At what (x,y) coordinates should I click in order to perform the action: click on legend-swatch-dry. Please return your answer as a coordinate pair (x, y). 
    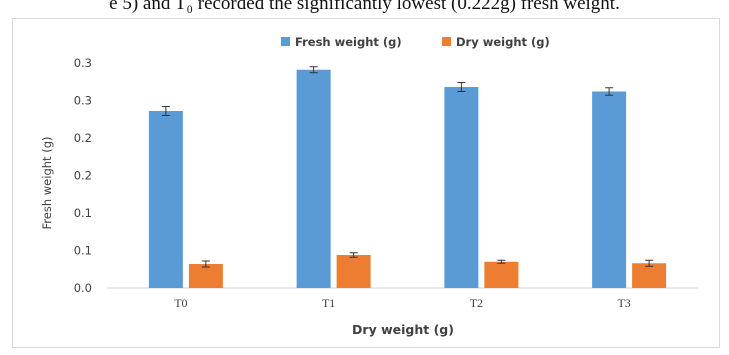
    Looking at the image, I should click on (446, 41).